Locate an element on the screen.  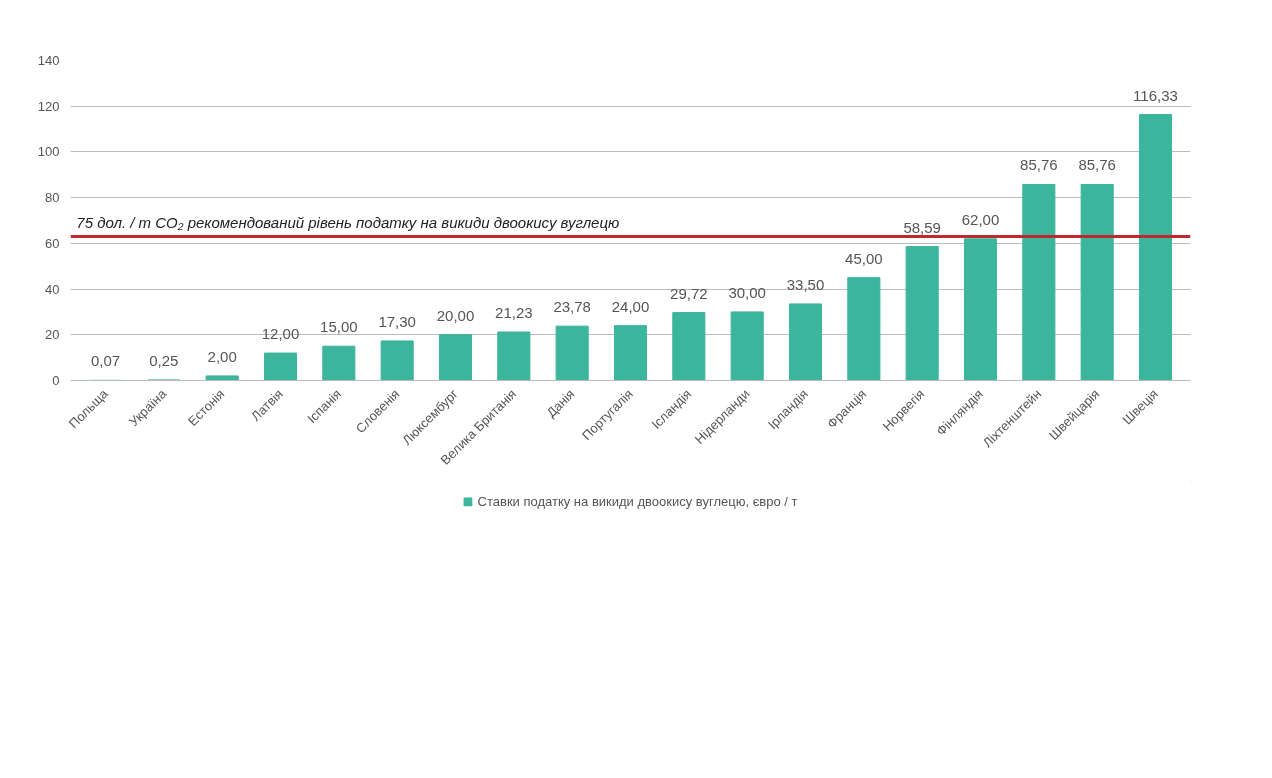
data-label: 12,00 is located at coordinates (280, 334).